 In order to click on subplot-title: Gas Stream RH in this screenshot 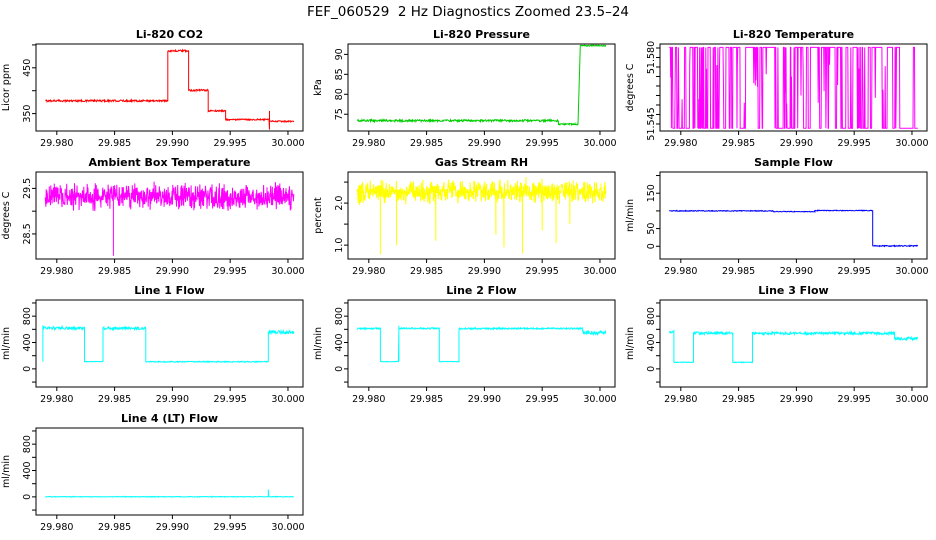, I will do `click(481, 162)`.